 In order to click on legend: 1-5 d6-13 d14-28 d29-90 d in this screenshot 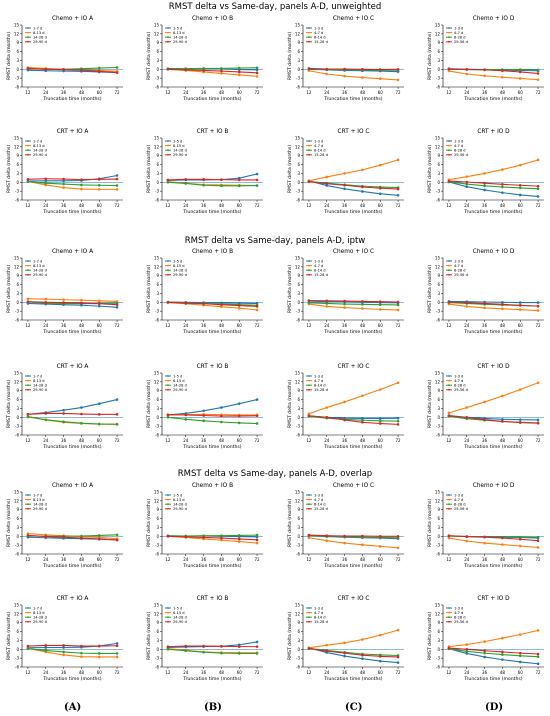, I will do `click(176, 502)`.